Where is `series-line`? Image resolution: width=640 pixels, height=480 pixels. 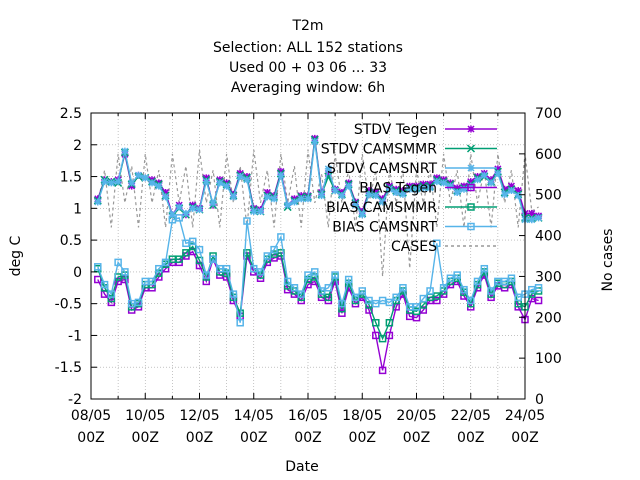
series-line is located at coordinates (318, 179).